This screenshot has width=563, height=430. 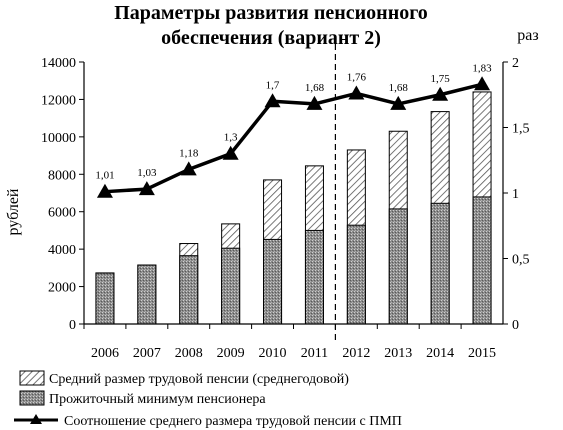 What do you see at coordinates (62, 250) in the screenshot?
I see `y-tick-label: 4000` at bounding box center [62, 250].